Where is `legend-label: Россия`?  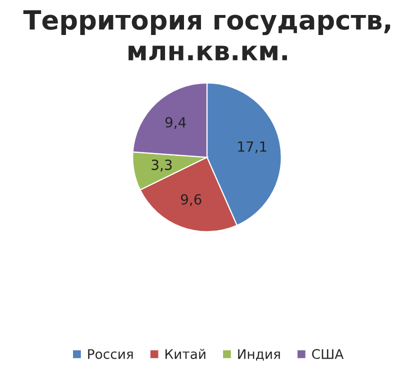 legend-label: Россия is located at coordinates (110, 354).